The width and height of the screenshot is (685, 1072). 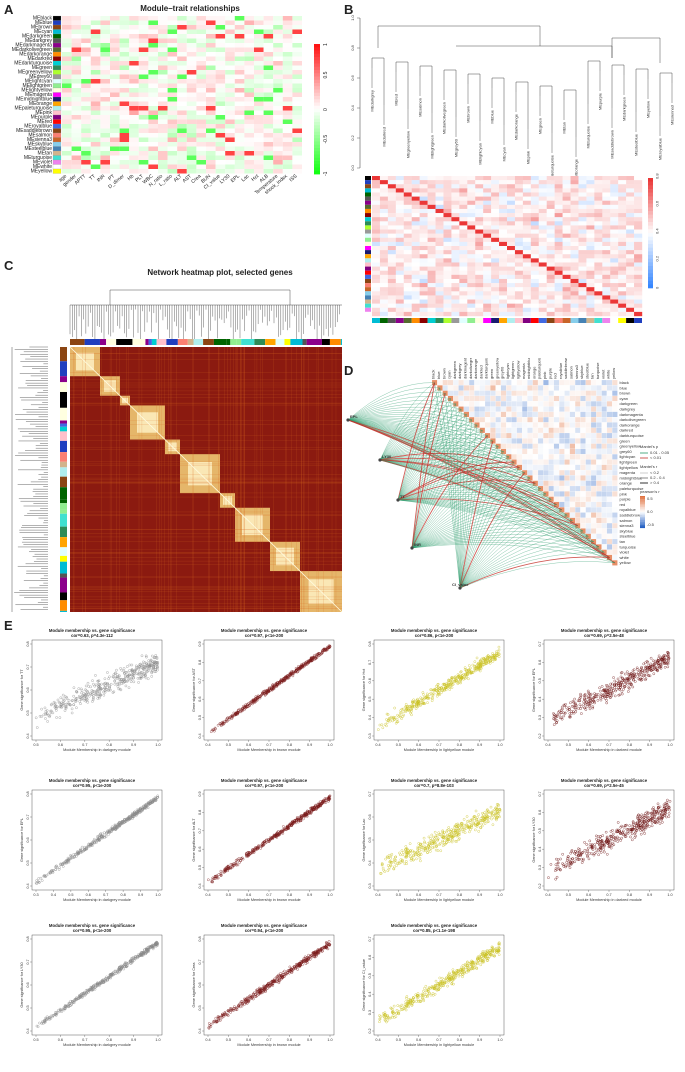 I want to click on module-color-bar, so click(x=63, y=436).